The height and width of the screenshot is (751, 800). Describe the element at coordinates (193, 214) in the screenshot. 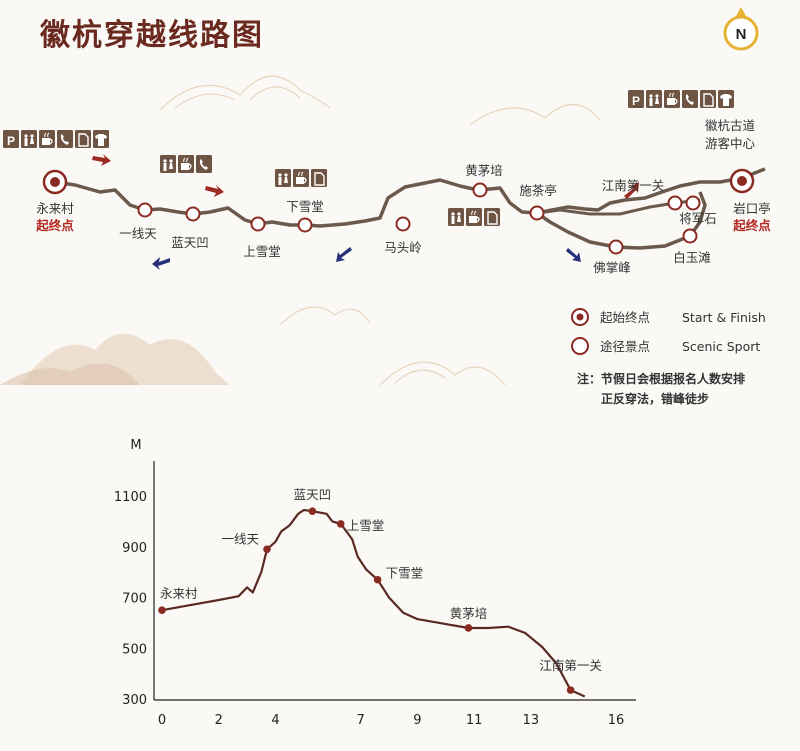

I see `stop-lantianao` at that location.